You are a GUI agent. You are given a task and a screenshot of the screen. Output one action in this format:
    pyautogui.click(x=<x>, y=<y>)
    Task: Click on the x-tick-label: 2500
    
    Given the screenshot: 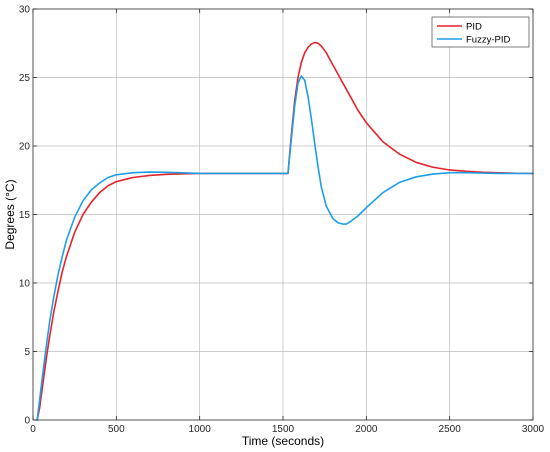 What is the action you would take?
    pyautogui.click(x=450, y=429)
    